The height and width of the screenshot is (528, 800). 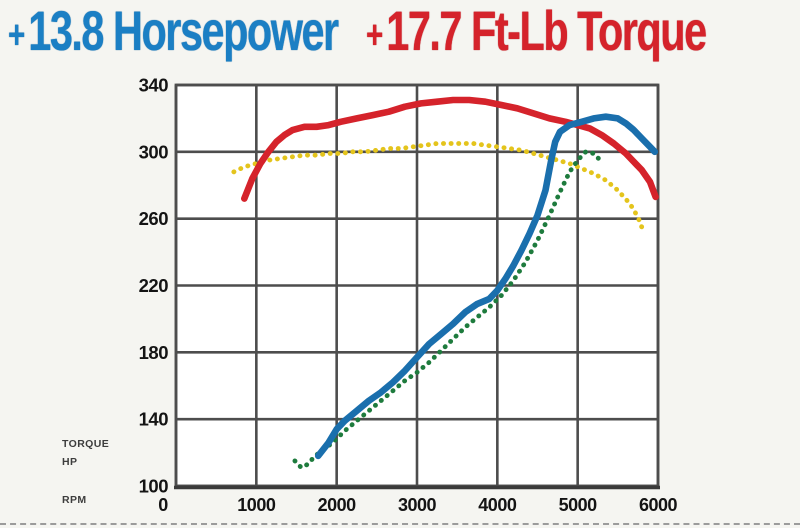 I want to click on torque-gain-text: 17.7 Ft-Lb Torque, so click(x=546, y=31).